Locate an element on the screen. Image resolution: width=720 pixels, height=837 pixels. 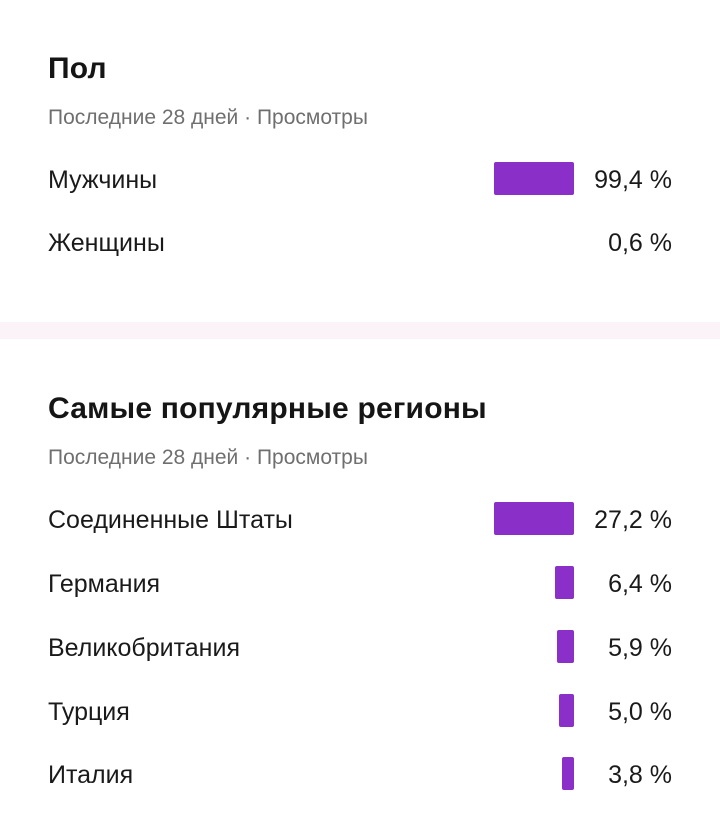
gender-percent: 99,4 % is located at coordinates (633, 180).